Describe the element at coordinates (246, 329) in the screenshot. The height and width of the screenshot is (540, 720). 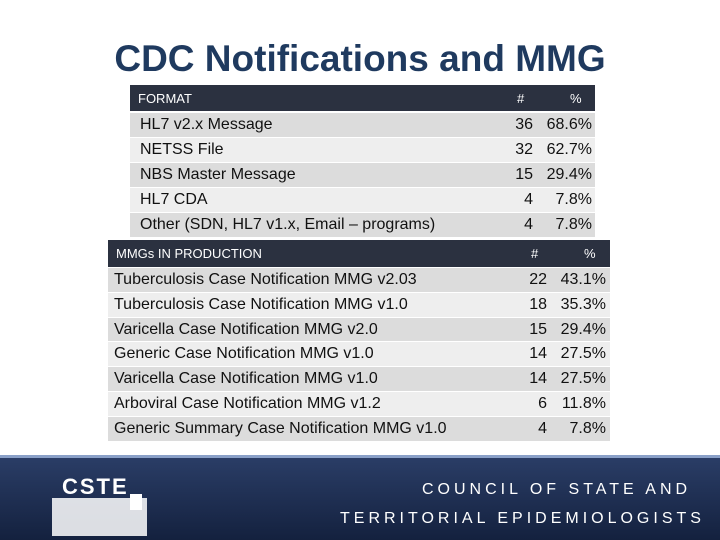
I see `row-label: Varicella Case Notification MMG v2.0` at that location.